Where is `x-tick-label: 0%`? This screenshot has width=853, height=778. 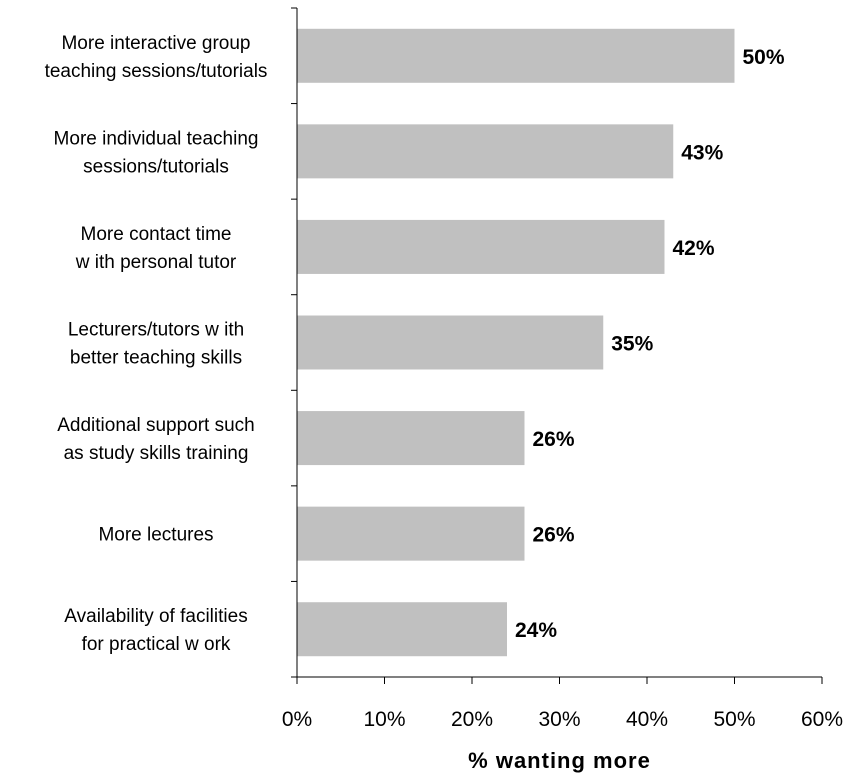
x-tick-label: 0% is located at coordinates (297, 719).